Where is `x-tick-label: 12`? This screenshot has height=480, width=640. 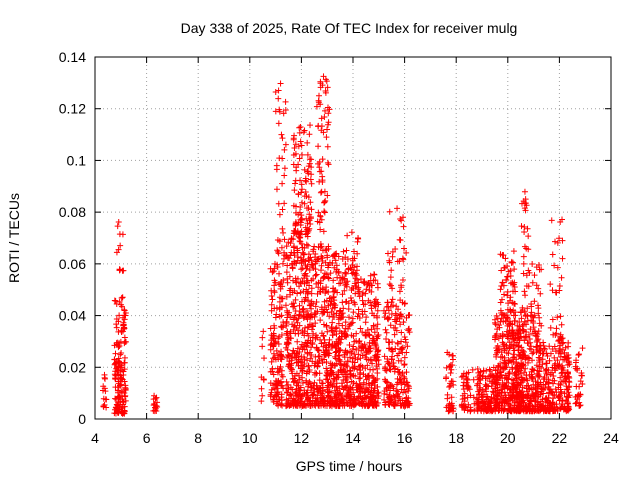 x-tick-label: 12 is located at coordinates (302, 438).